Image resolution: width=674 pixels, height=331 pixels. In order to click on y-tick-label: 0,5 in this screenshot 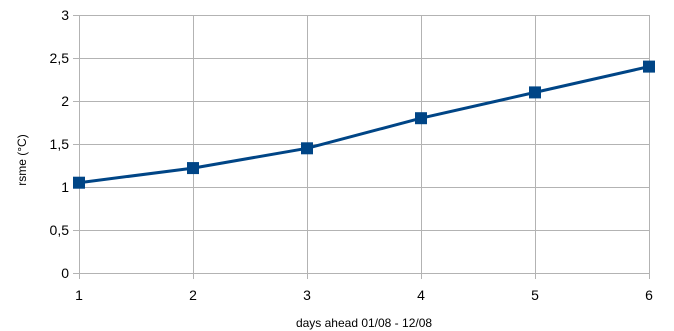, I will do `click(60, 230)`.